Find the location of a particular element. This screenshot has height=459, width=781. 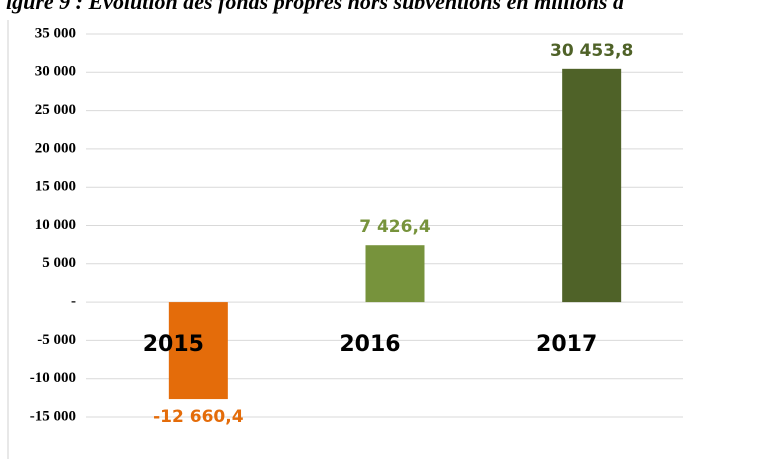

y-tick-label: 20 000 is located at coordinates (55, 148).